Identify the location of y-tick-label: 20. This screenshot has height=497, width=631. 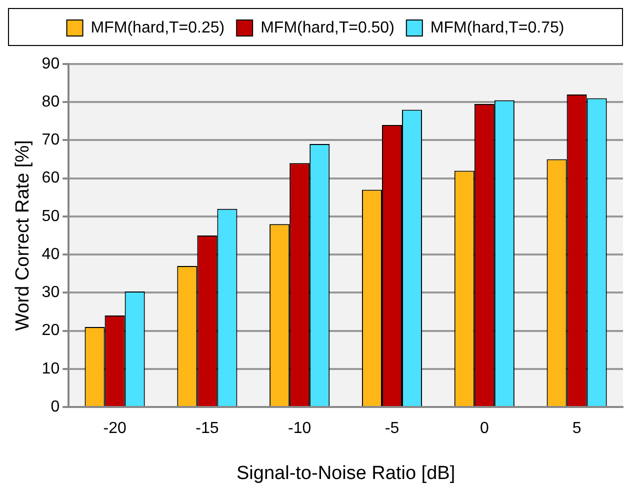
(51, 331).